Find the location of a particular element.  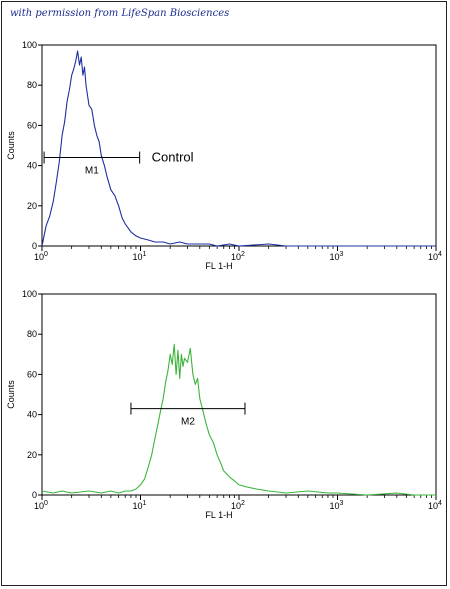

gate-label: M1 is located at coordinates (92, 171).